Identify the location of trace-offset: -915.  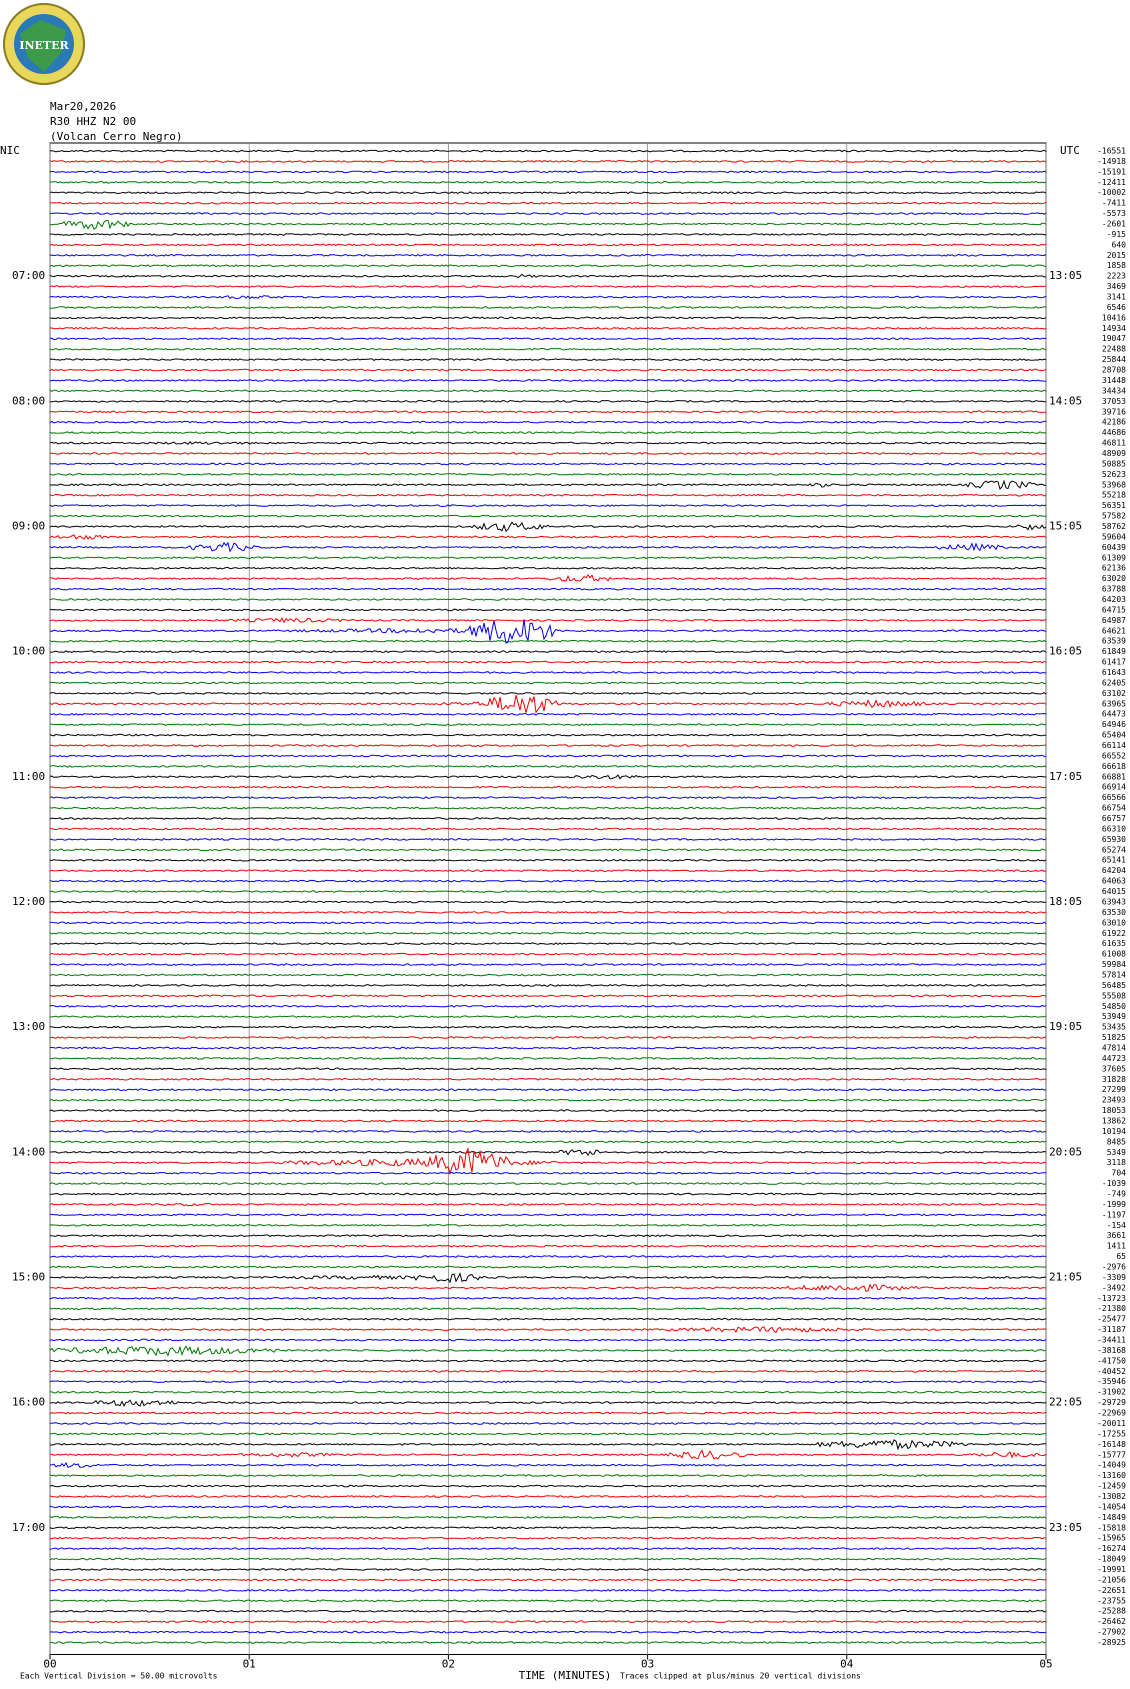
(1116, 234).